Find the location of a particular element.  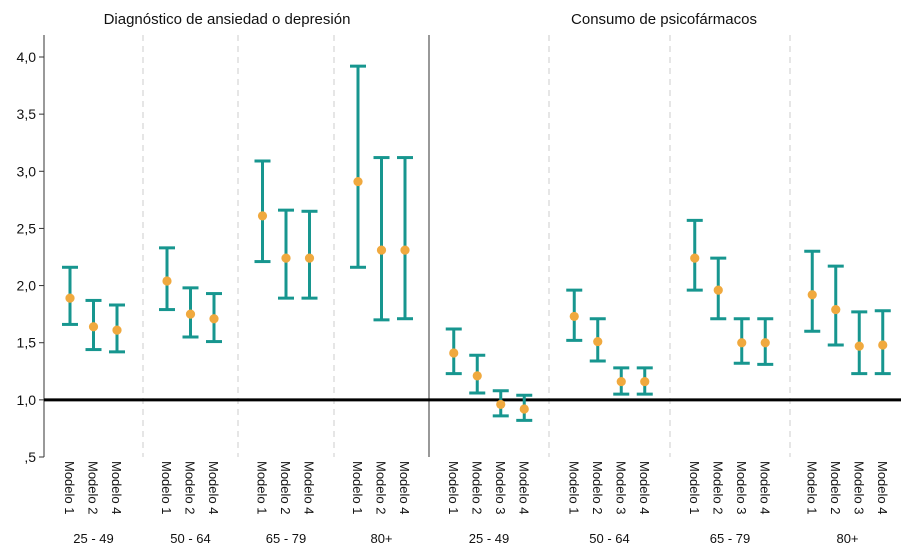

panel-title-diagnostico: Diagnóstico de ansiedad o depresión is located at coordinates (227, 19).